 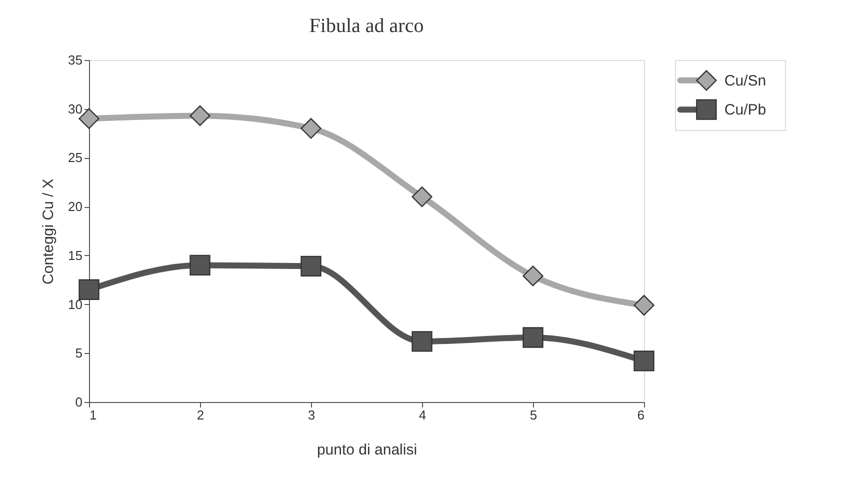 I want to click on x-tick-label: 6, so click(x=640, y=415).